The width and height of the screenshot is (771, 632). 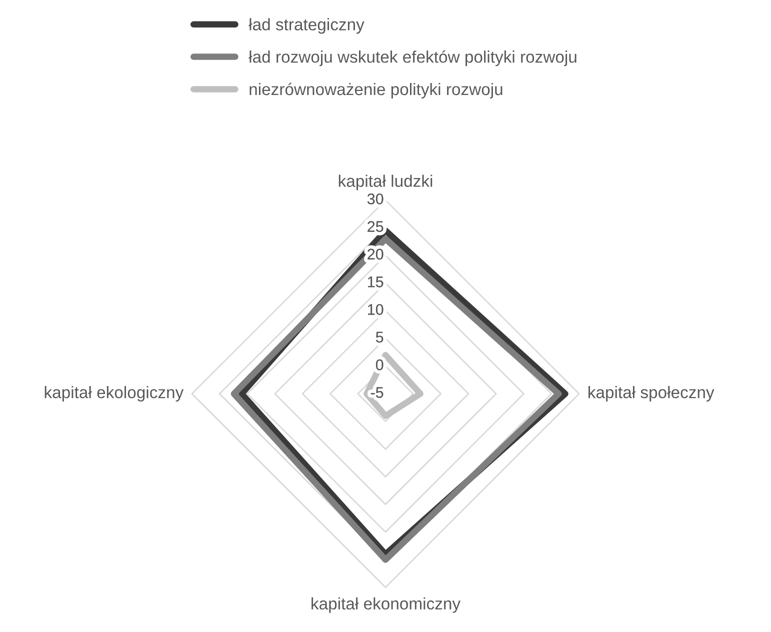 I want to click on spoke-label: kapitał ludzki, so click(x=385, y=182).